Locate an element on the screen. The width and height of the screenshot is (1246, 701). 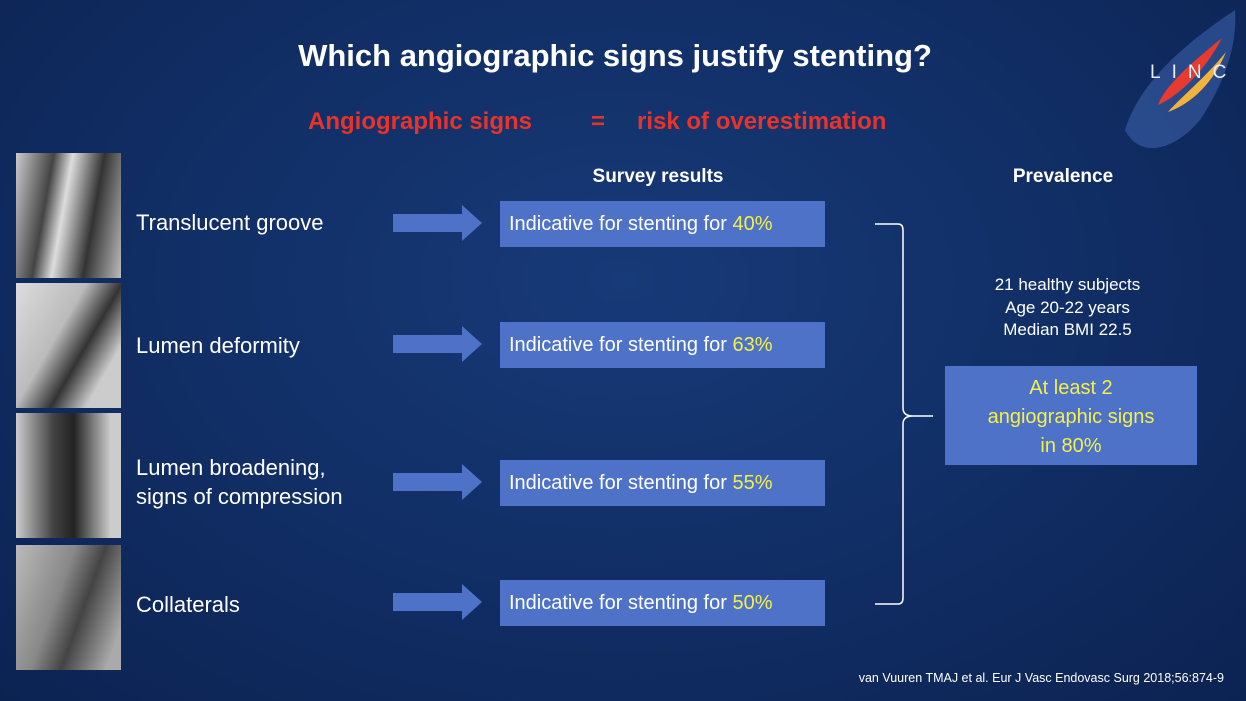
subtitle-right: risk of overestimation is located at coordinates (762, 121).